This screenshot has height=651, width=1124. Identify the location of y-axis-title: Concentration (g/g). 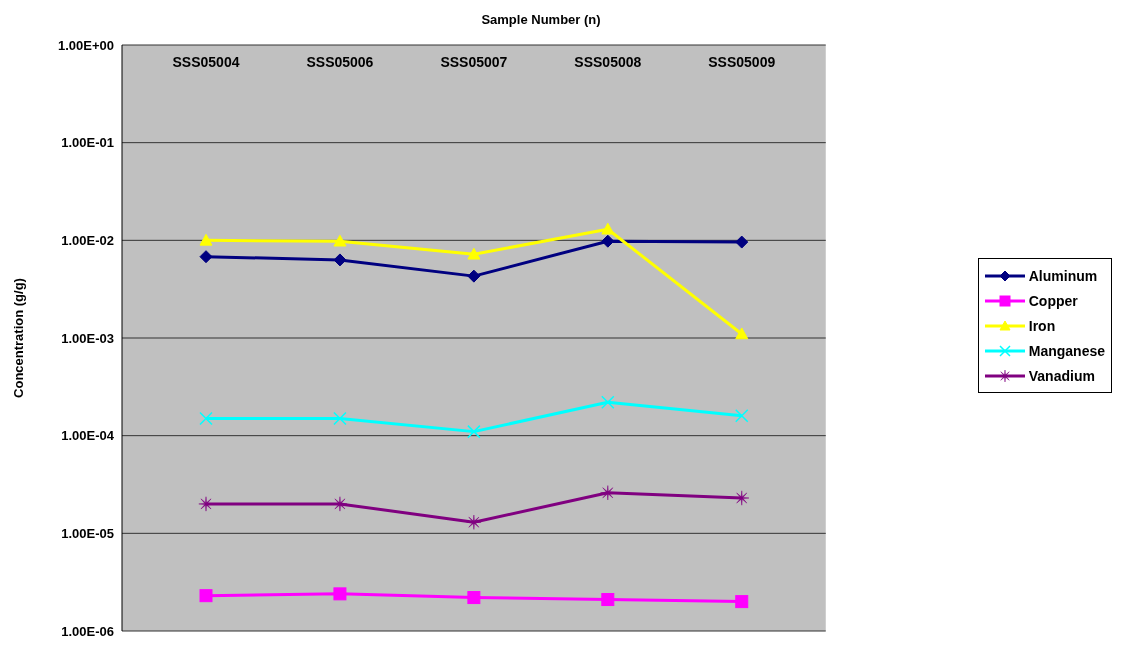
(18, 338).